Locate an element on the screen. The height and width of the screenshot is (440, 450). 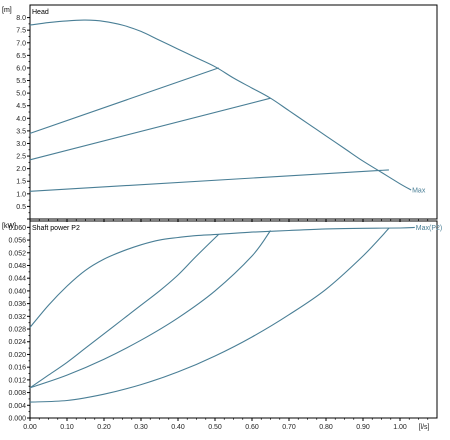
power-y-unit: [kW] is located at coordinates (9, 226).